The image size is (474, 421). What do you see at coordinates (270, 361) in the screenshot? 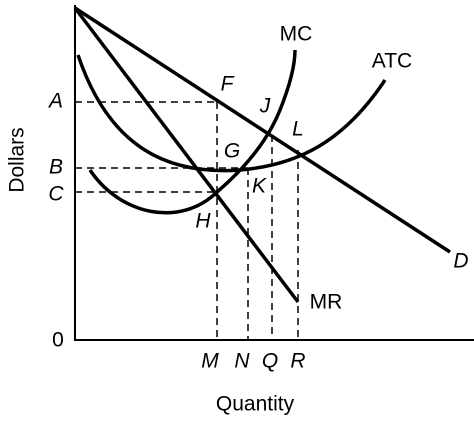
I see `x-tick-label: Q` at bounding box center [270, 361].